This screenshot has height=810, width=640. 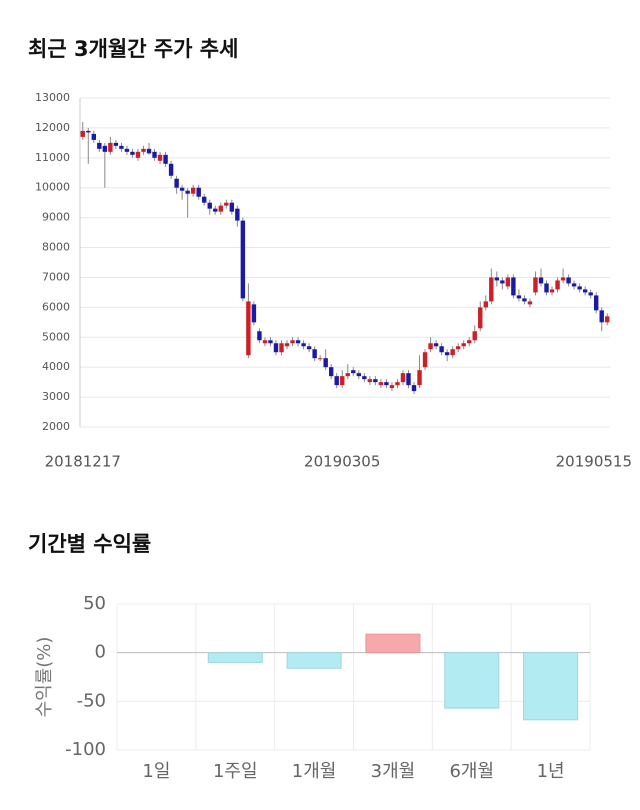 What do you see at coordinates (94, 603) in the screenshot?
I see `y-tick-label: 50` at bounding box center [94, 603].